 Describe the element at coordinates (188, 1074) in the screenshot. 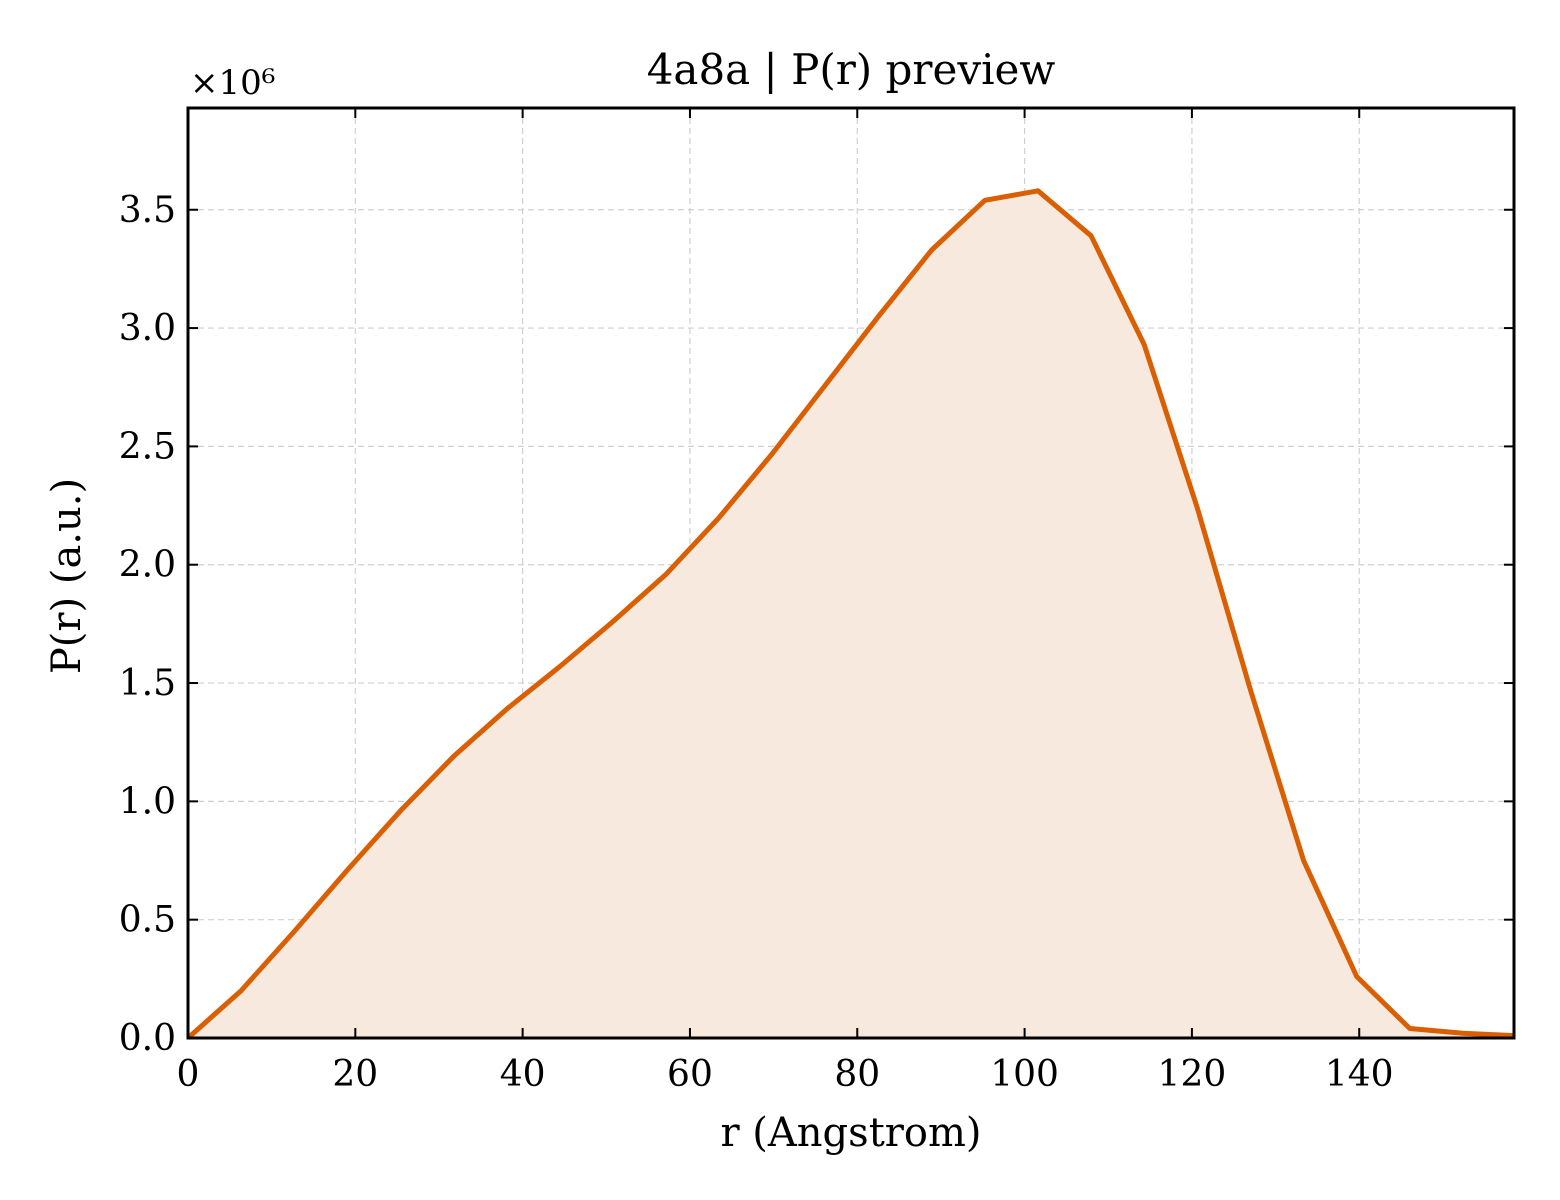

I see `x-tick-label: 0` at that location.